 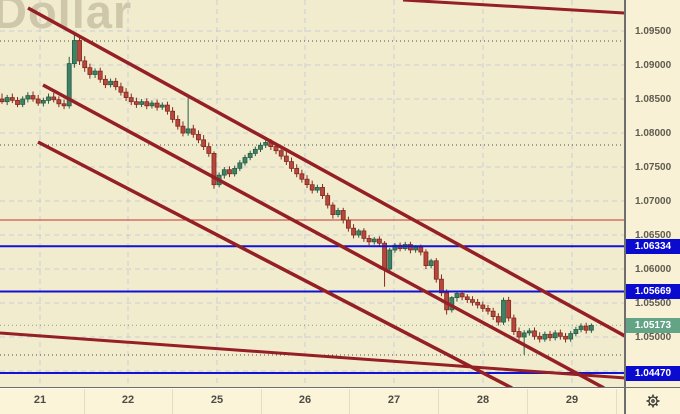 I want to click on price-axis-label: 1.07000, so click(x=653, y=201).